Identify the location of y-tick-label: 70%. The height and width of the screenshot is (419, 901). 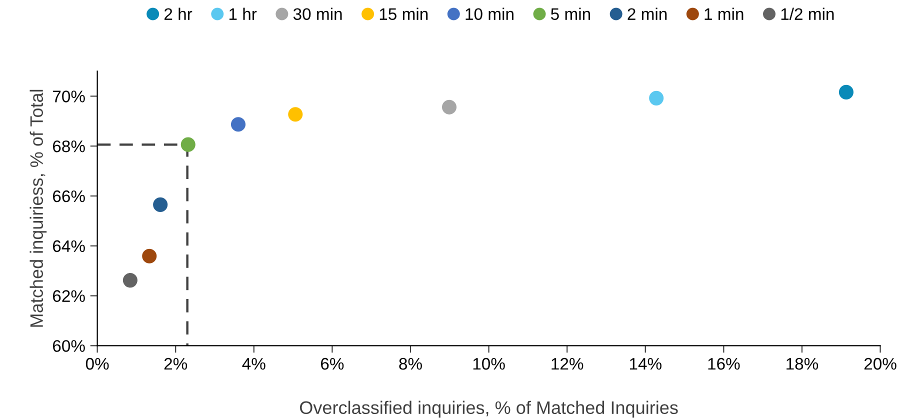
(69, 96).